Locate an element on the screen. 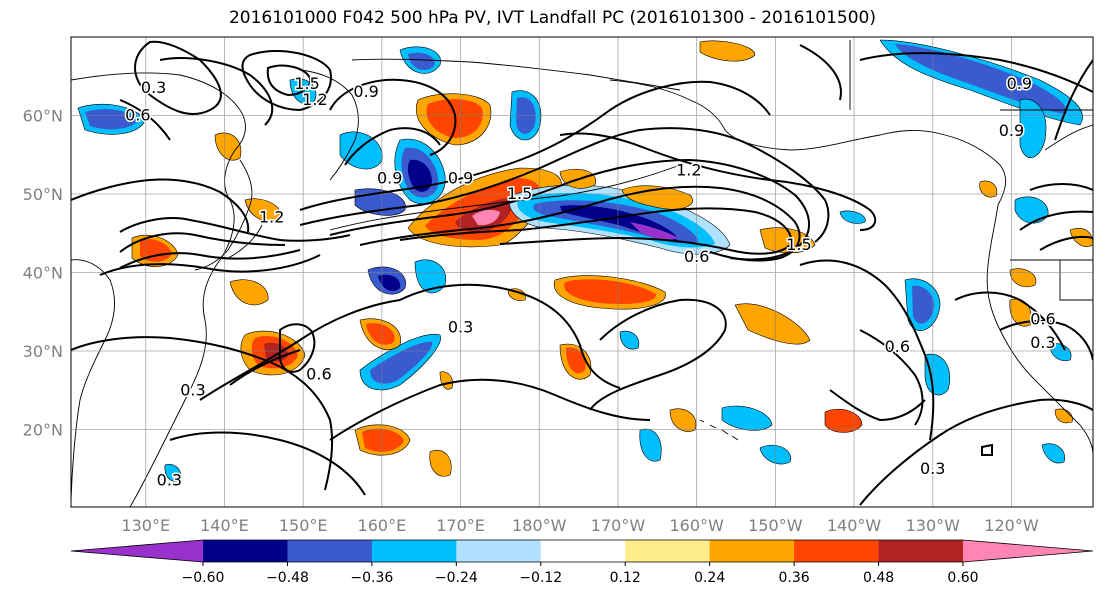 Image resolution: width=1105 pixels, height=601 pixels. longitude-label: 180°W is located at coordinates (539, 525).